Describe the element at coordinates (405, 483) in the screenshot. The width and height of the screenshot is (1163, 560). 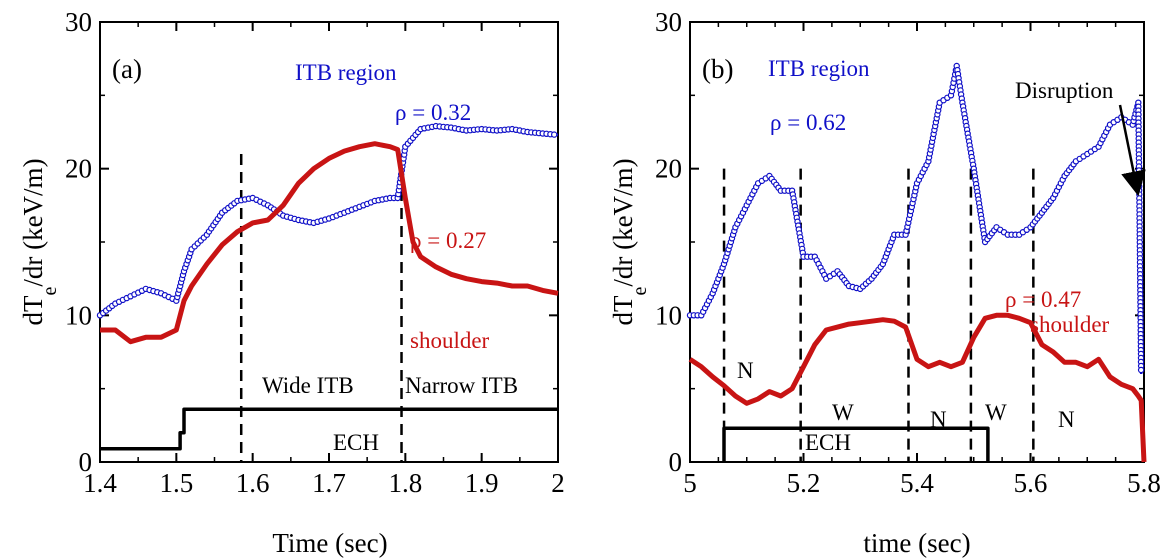
I see `x-tick-label: 1.8` at that location.